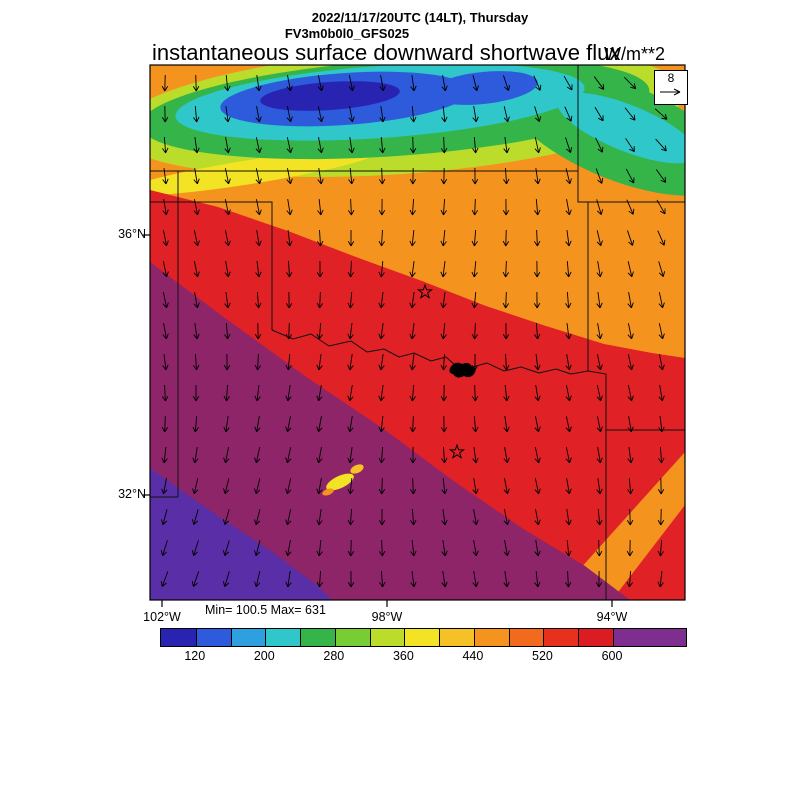 The image size is (800, 800). What do you see at coordinates (241, 534) in the screenshot?
I see `flux-violet-corner` at bounding box center [241, 534].